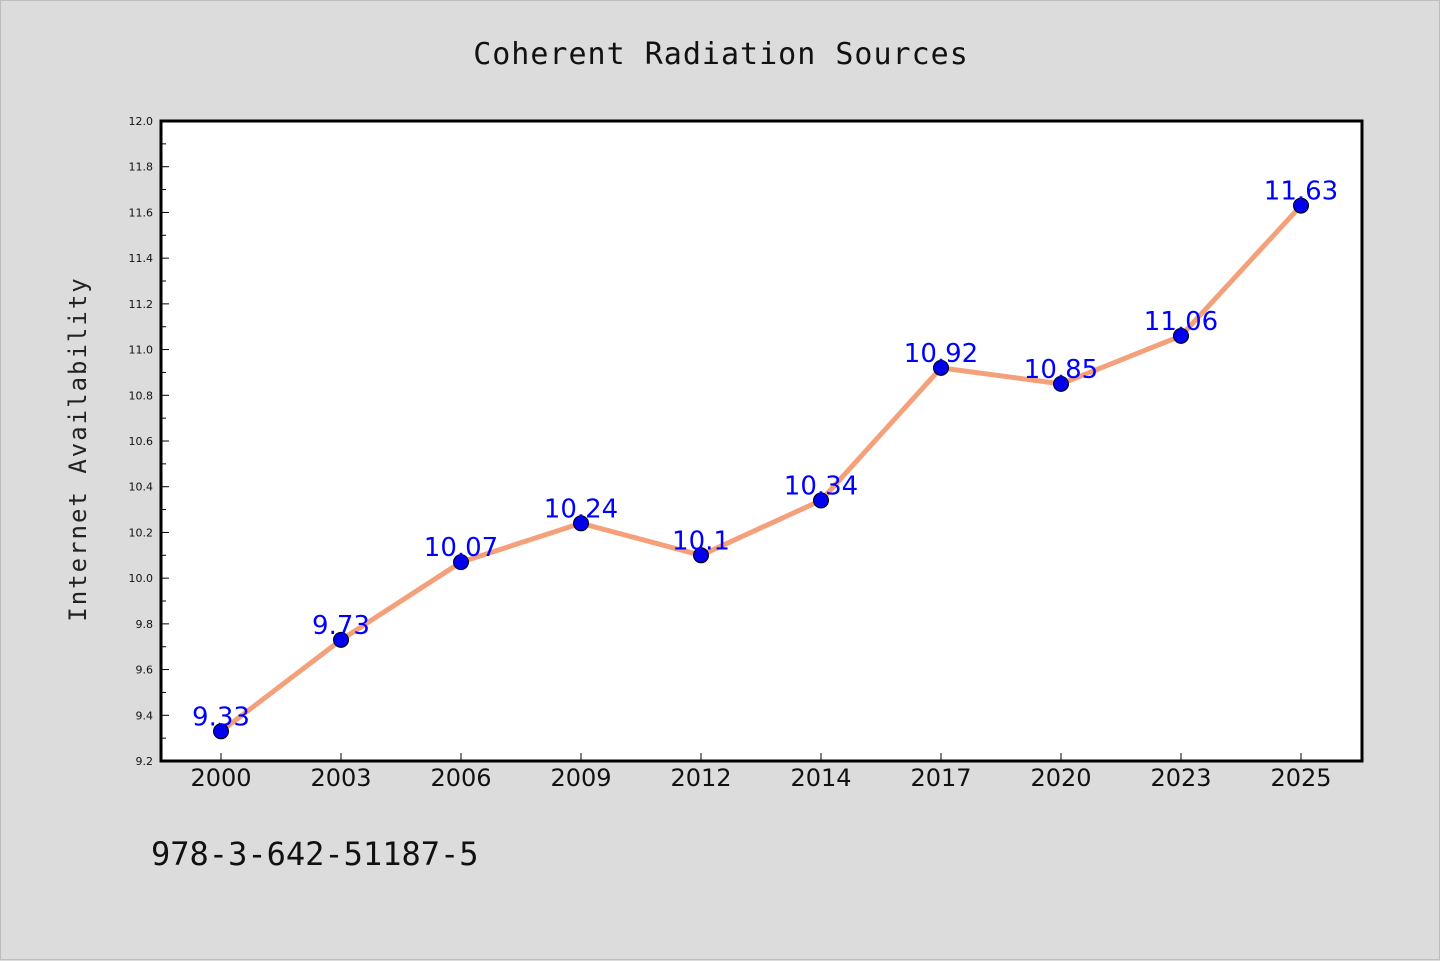  What do you see at coordinates (461, 548) in the screenshot?
I see `data-label: 10.07` at bounding box center [461, 548].